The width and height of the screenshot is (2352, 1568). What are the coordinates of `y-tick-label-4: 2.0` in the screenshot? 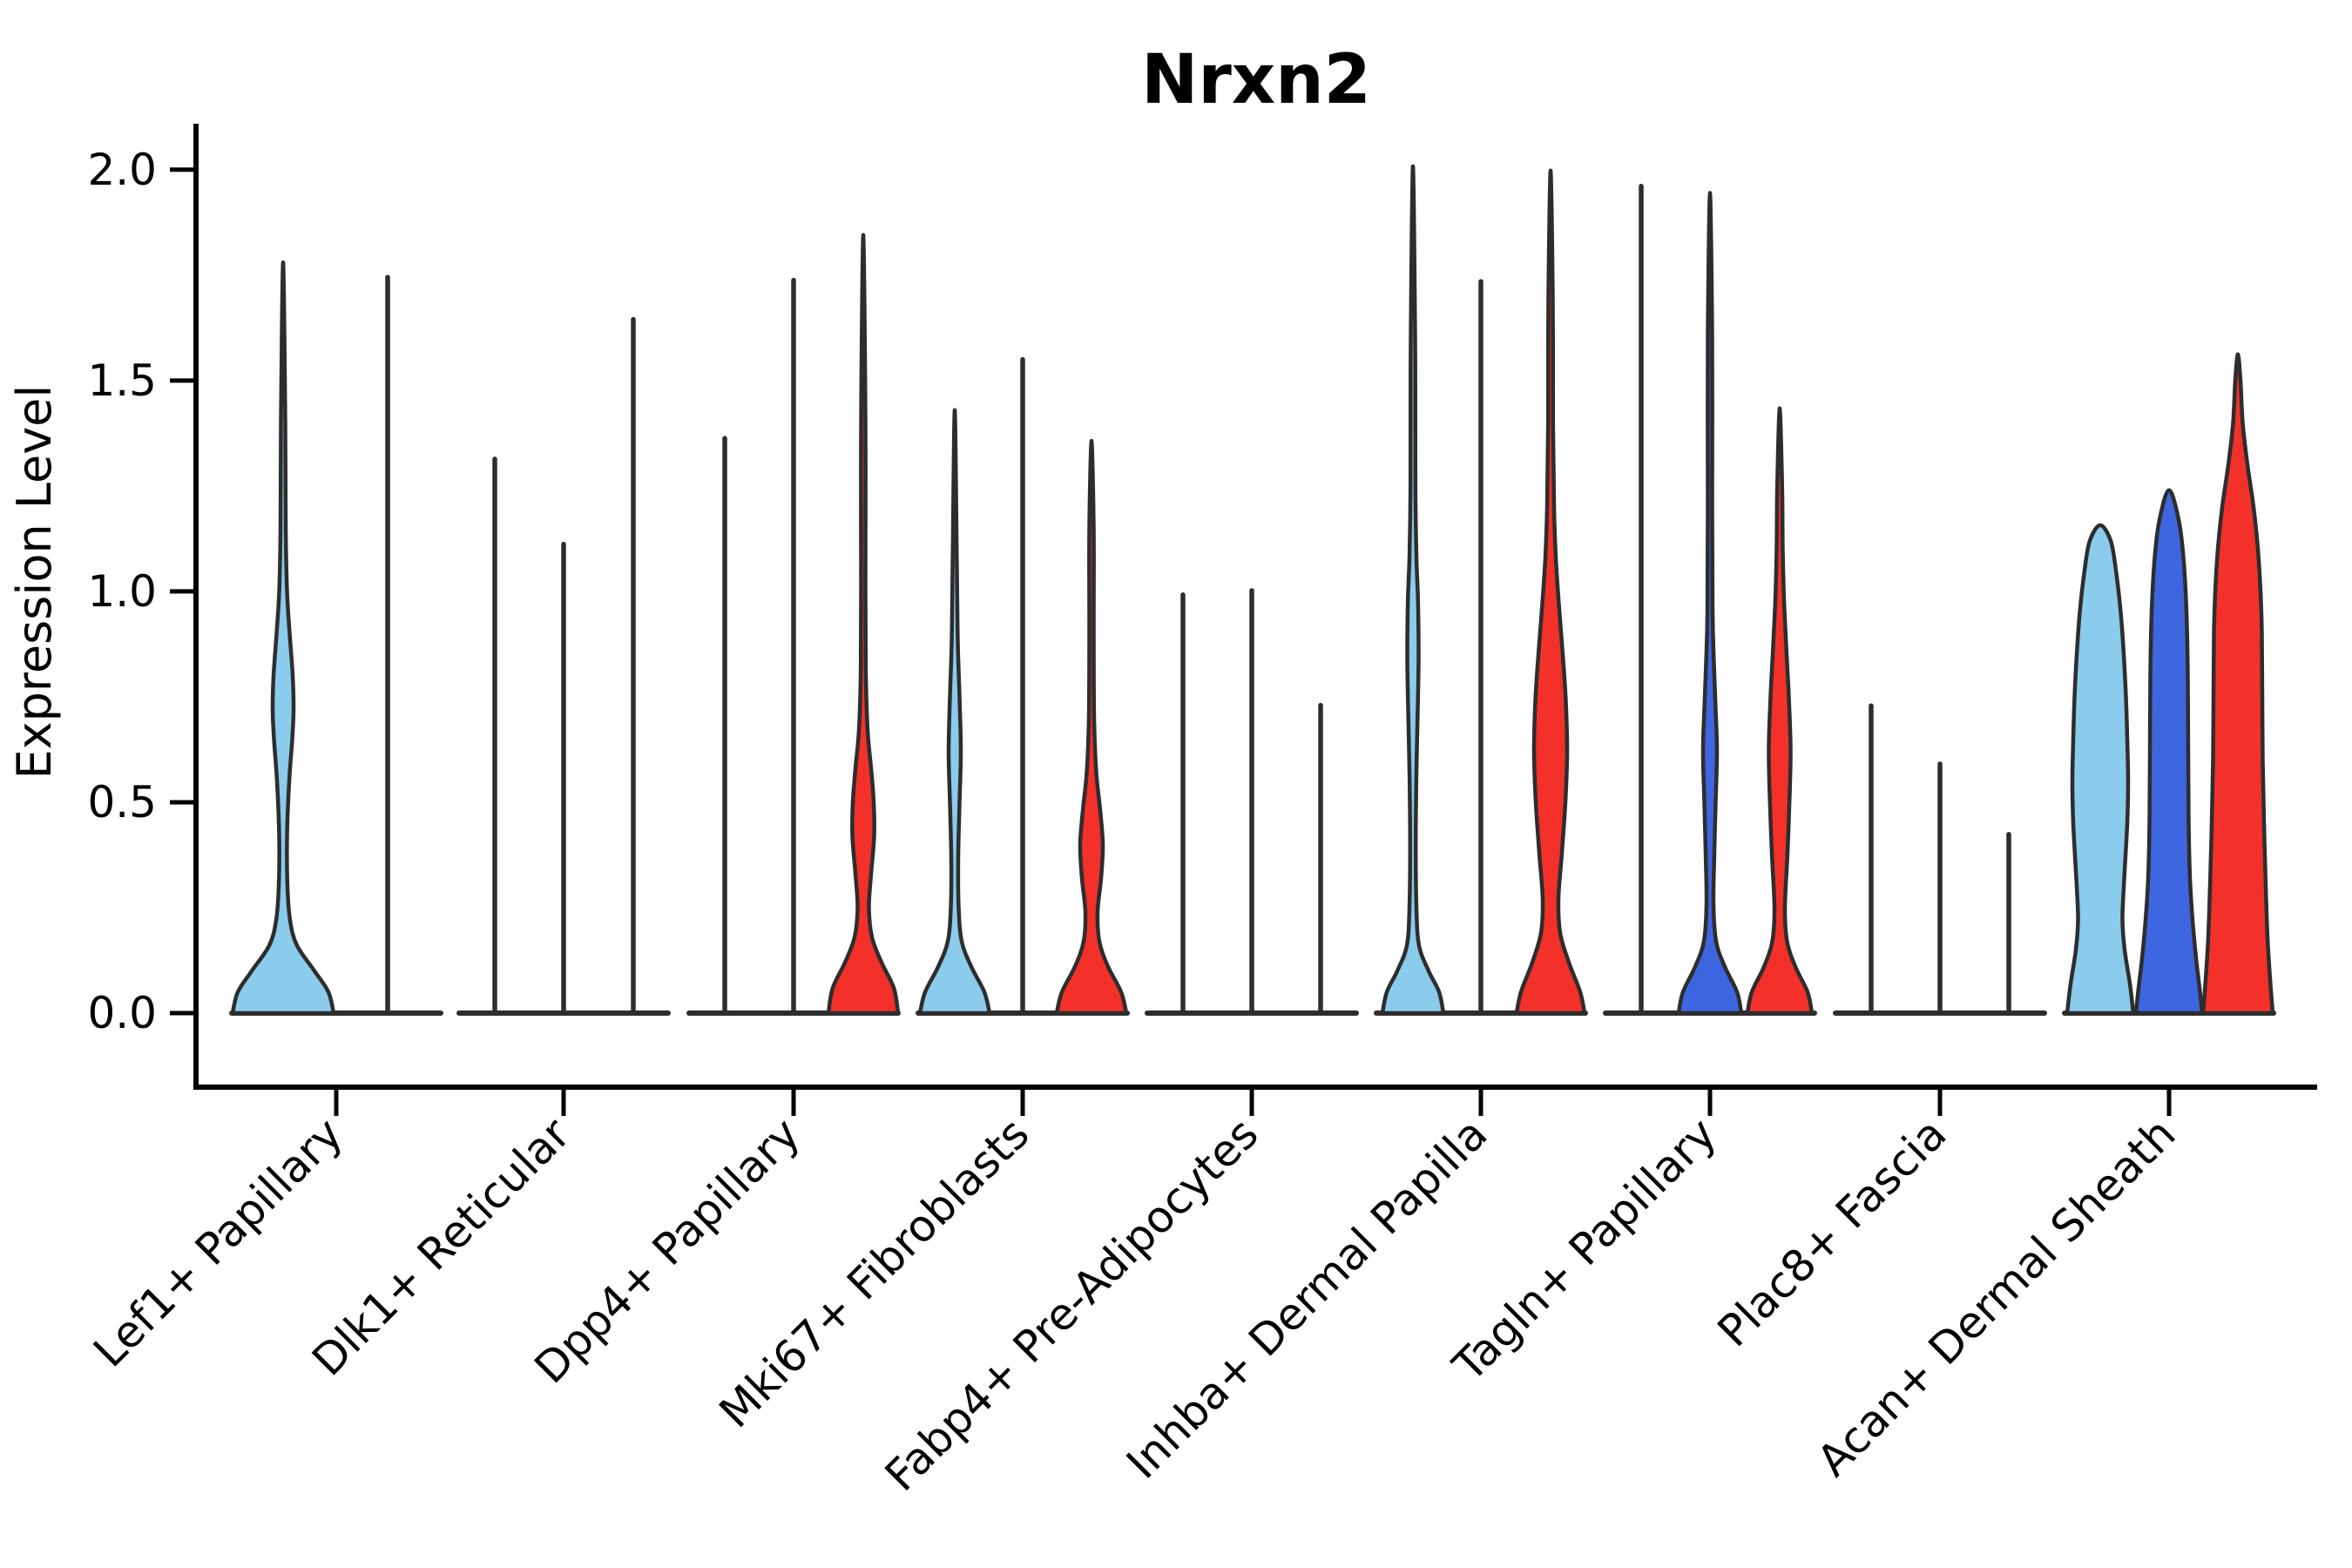 It's located at (122, 170).